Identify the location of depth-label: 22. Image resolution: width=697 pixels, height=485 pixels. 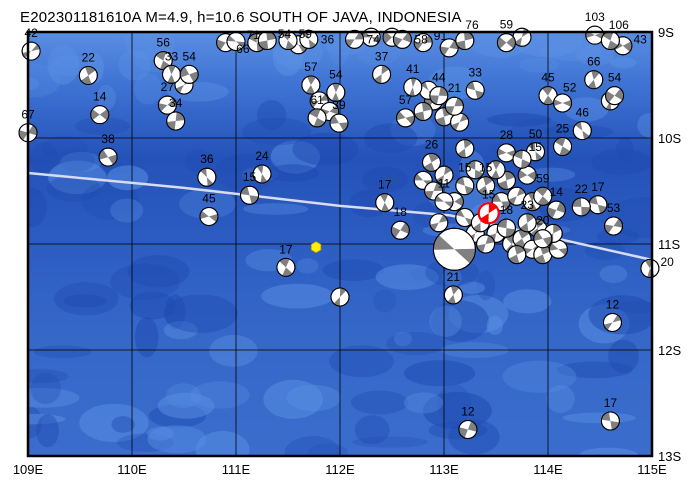
(89, 57).